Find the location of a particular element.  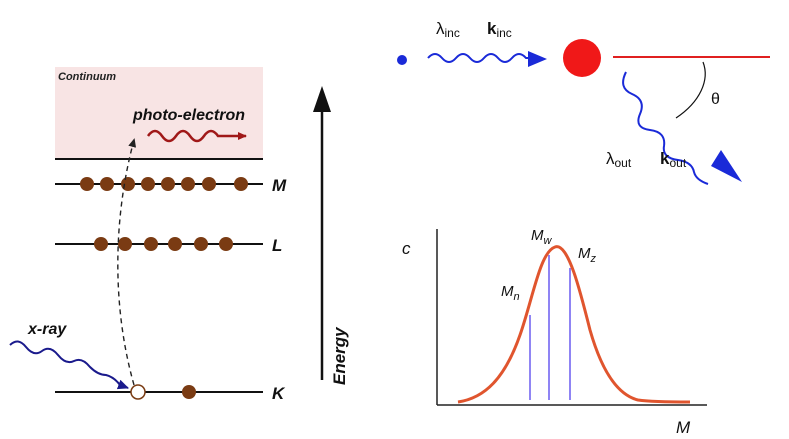

outgoing-wavevector-label: kout is located at coordinates (673, 159).